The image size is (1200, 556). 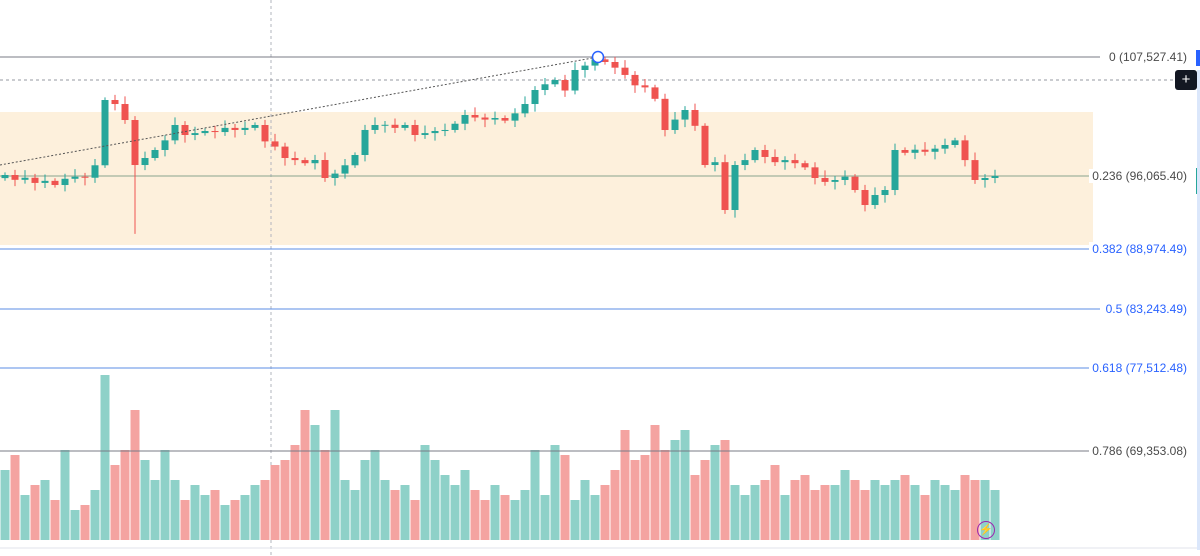 I want to click on fib-label-0.382: 0.382 (88,974.49), so click(x=1139, y=249).